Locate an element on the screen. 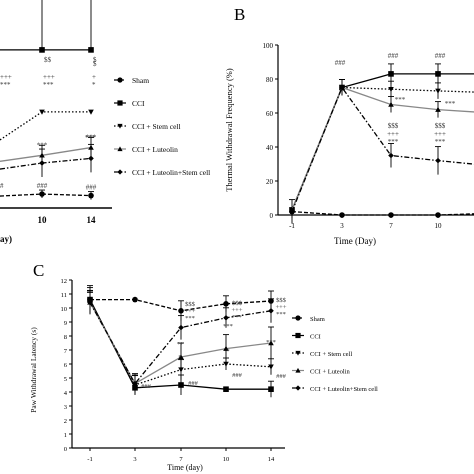  y-tick-label: 9 is located at coordinates (65, 323).